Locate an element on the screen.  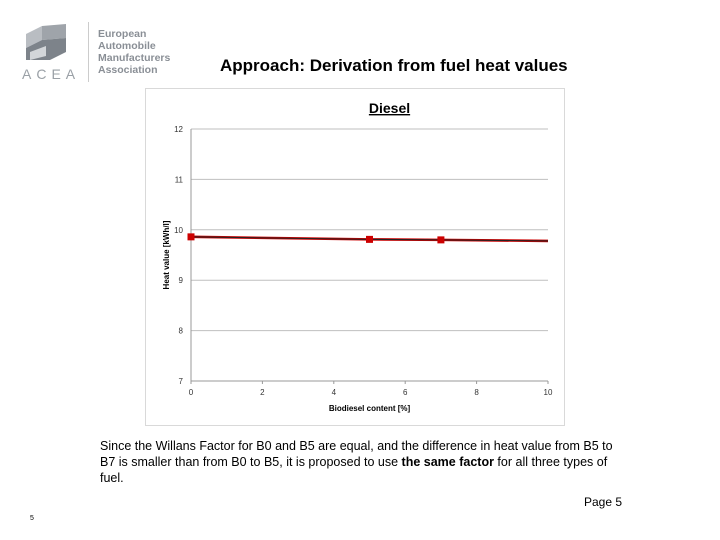
y-axis-label: Heat value [kWh/l] is located at coordinates (166, 254).